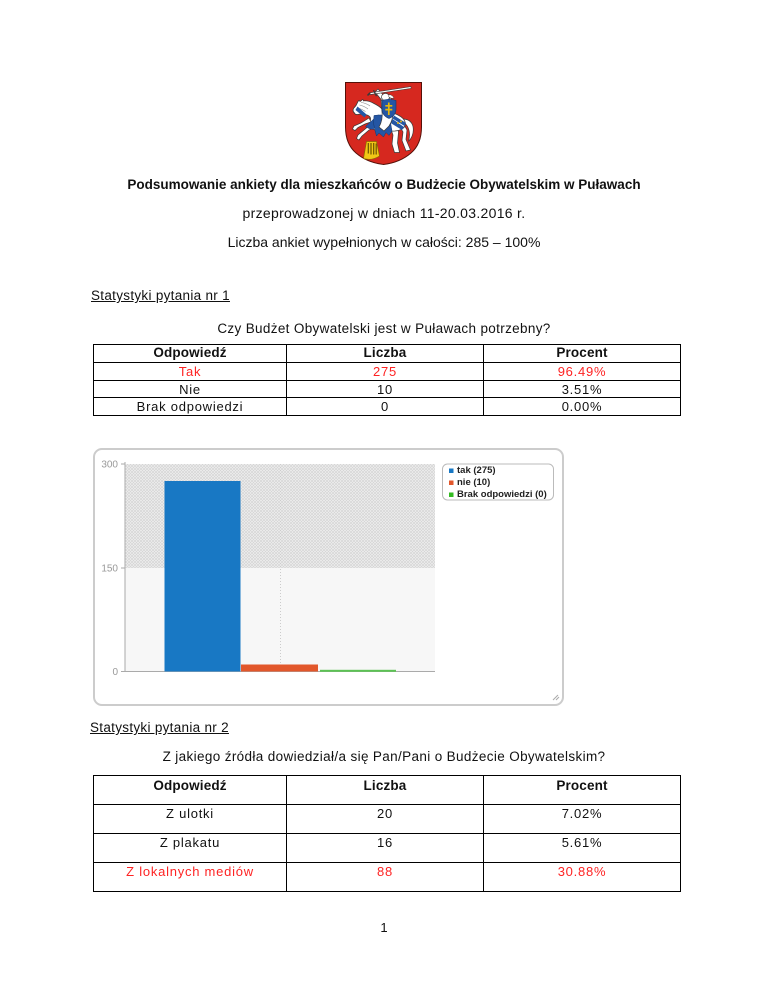 The height and width of the screenshot is (994, 768). Describe the element at coordinates (473, 482) in the screenshot. I see `svg-text: nie (10)` at that location.